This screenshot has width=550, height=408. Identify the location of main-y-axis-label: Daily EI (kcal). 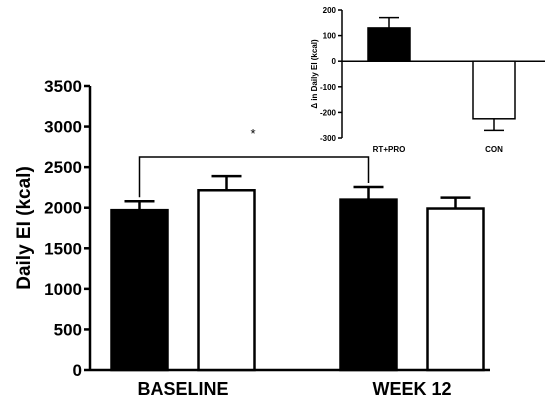
(24, 228).